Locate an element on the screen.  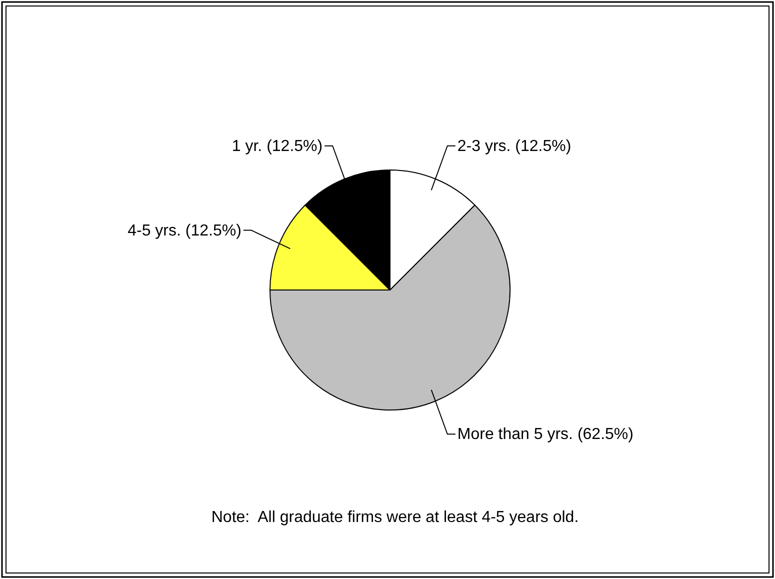
slice-label: 4-5 yrs. (12.5%) is located at coordinates (185, 231).